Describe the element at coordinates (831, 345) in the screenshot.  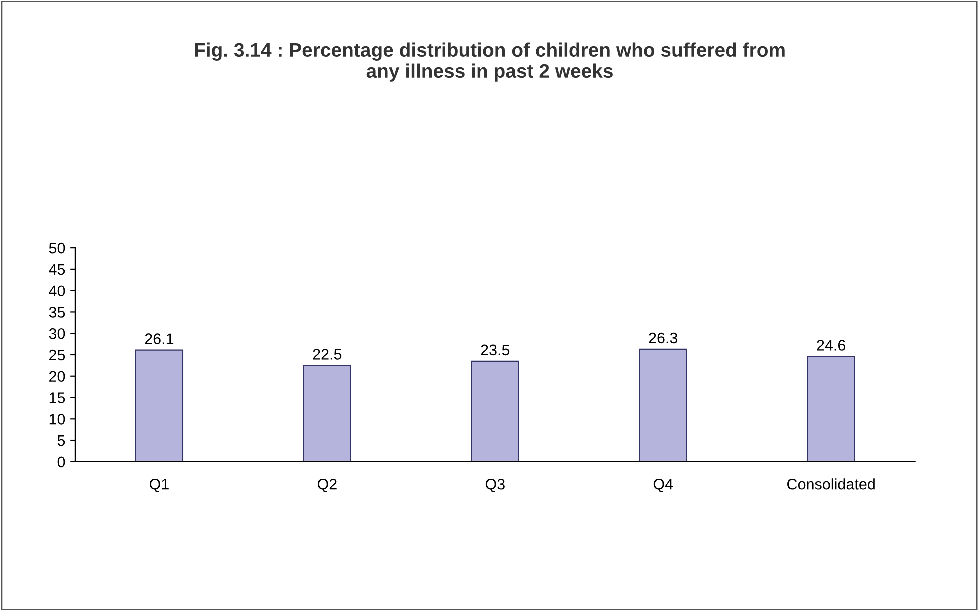
I see `data-label: 24.6` at that location.